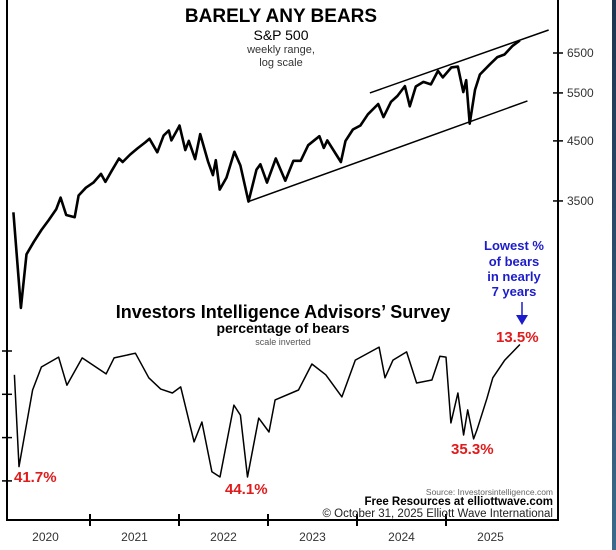 Image resolution: width=616 pixels, height=550 pixels. I want to click on chart-subtitle: S&P 500, so click(280, 35).